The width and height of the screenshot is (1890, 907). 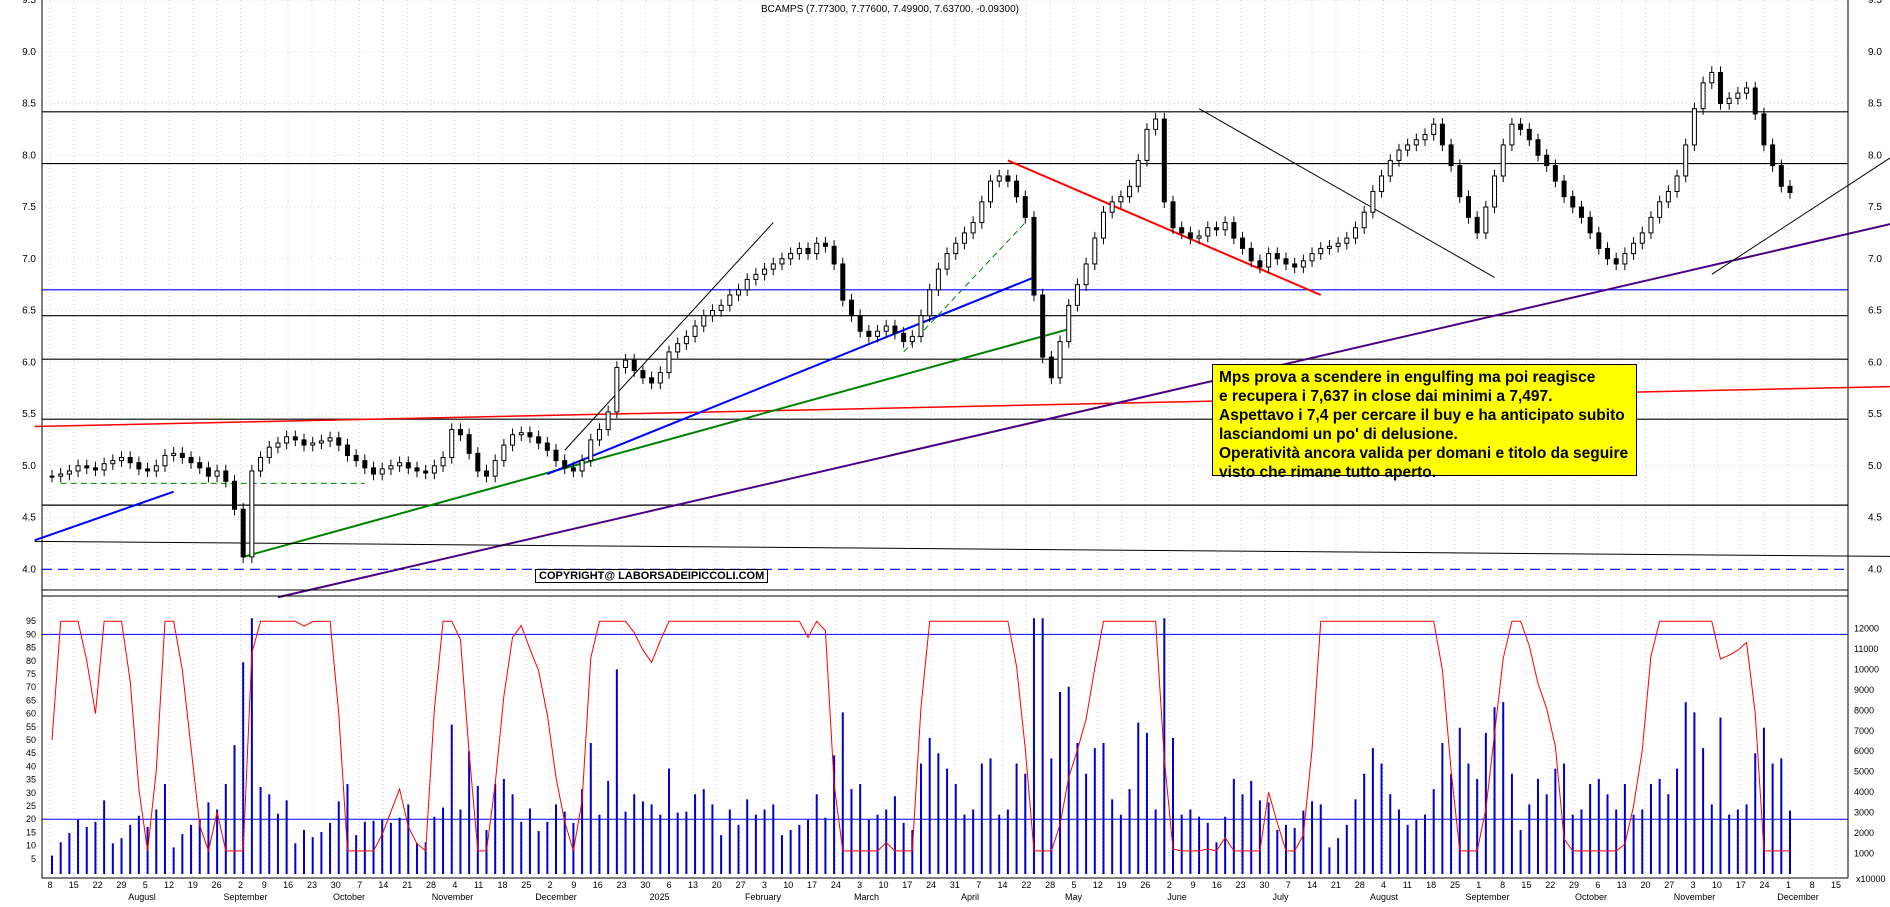 I want to click on price-tick-label-right: 9.0, so click(x=1875, y=52).